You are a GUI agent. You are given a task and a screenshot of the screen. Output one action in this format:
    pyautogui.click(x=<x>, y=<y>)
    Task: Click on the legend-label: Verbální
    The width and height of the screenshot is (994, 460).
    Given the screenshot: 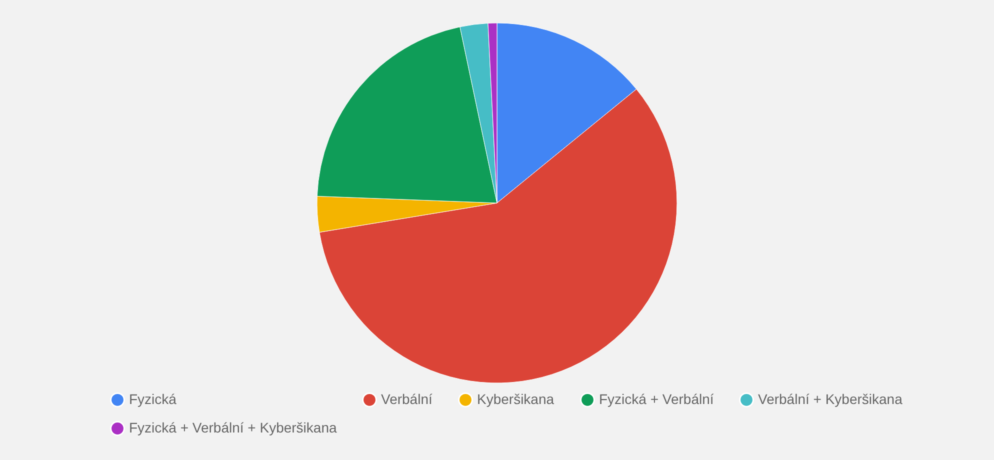 What is the action you would take?
    pyautogui.click(x=406, y=398)
    